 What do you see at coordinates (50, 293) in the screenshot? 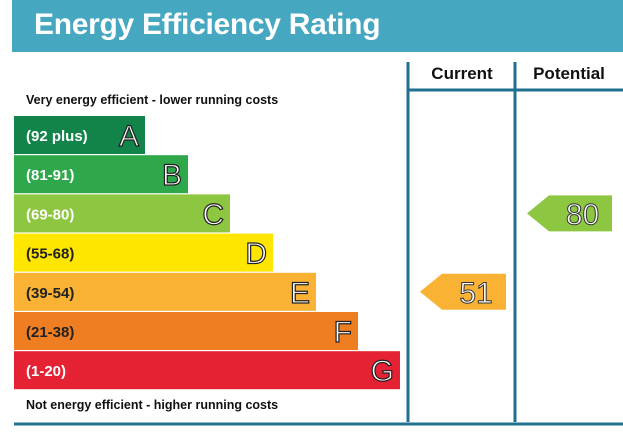
I see `band-range-e: (39-54)` at bounding box center [50, 293].